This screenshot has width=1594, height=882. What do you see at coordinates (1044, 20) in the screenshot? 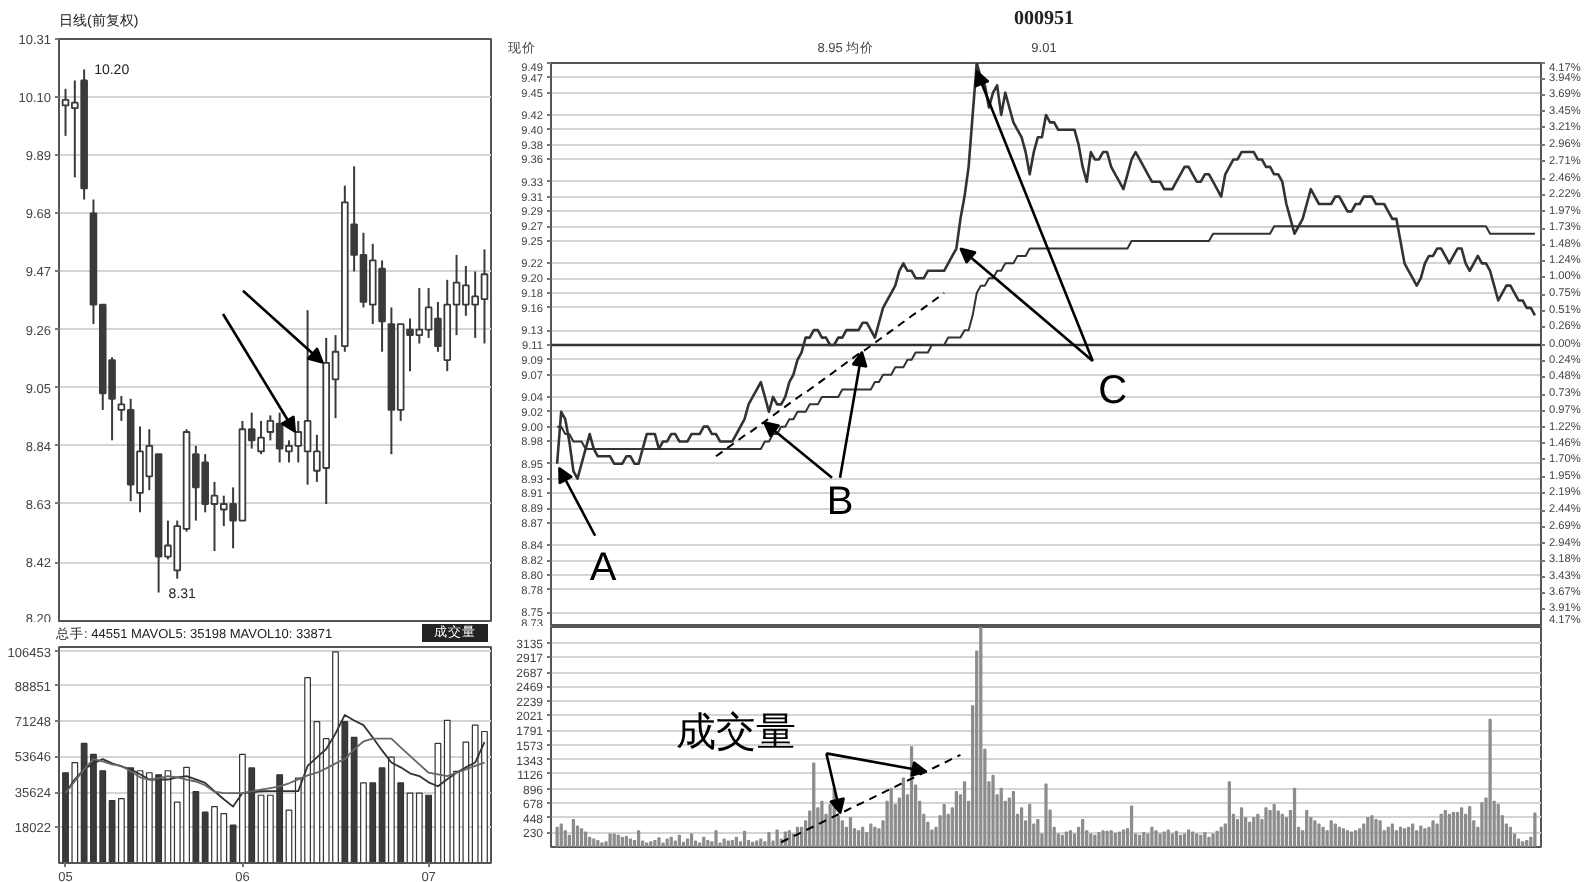
I see `chart-title: 000951` at bounding box center [1044, 20].